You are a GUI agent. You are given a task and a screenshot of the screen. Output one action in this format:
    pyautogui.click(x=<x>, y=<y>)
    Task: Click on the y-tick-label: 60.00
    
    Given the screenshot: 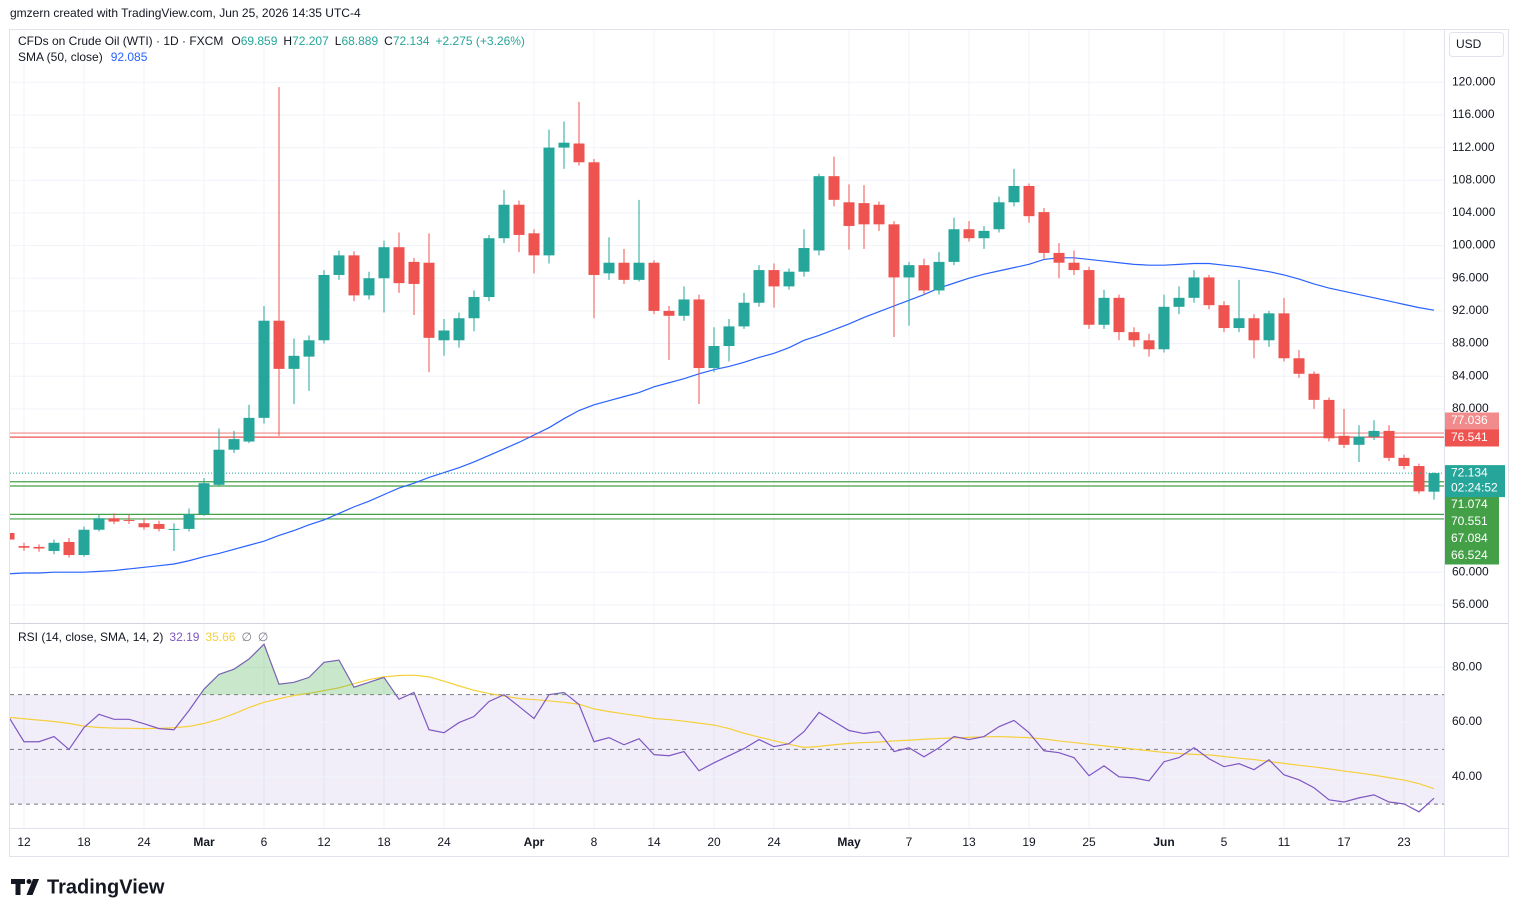 What is the action you would take?
    pyautogui.click(x=1467, y=721)
    